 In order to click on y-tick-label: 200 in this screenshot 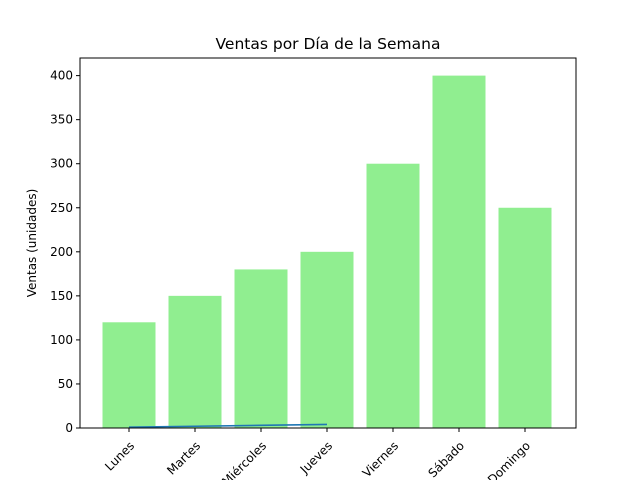, I will do `click(61, 252)`.